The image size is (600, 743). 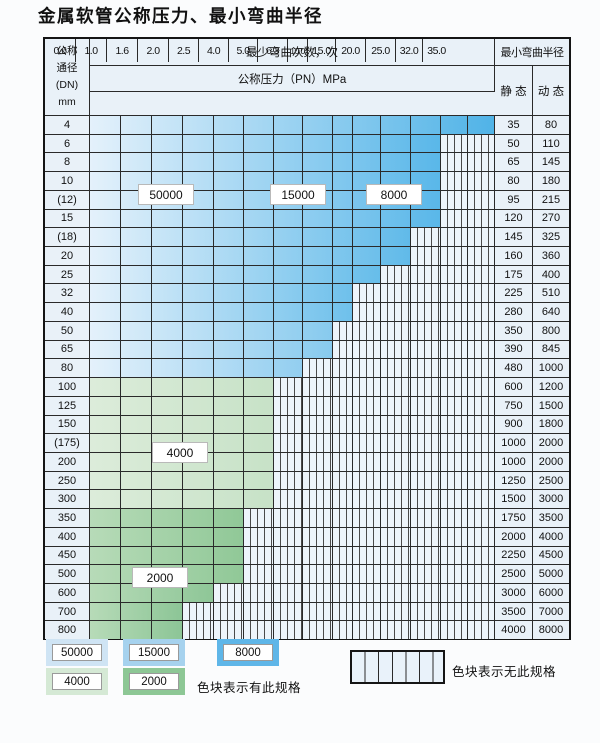 I want to click on table-row: 65 390 845, so click(x=307, y=350).